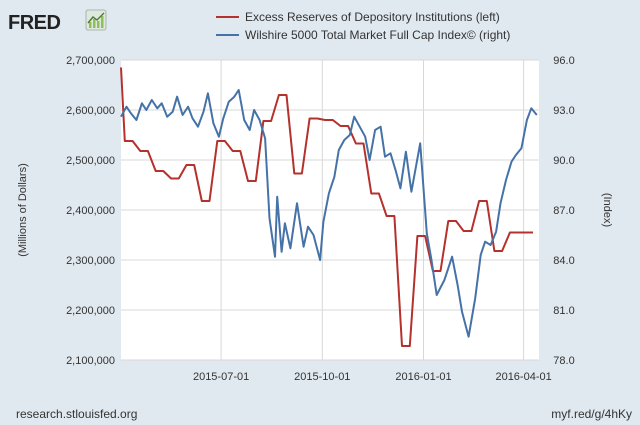  What do you see at coordinates (23, 210) in the screenshot?
I see `left-axis-title: (Millions of Dollars)` at bounding box center [23, 210].